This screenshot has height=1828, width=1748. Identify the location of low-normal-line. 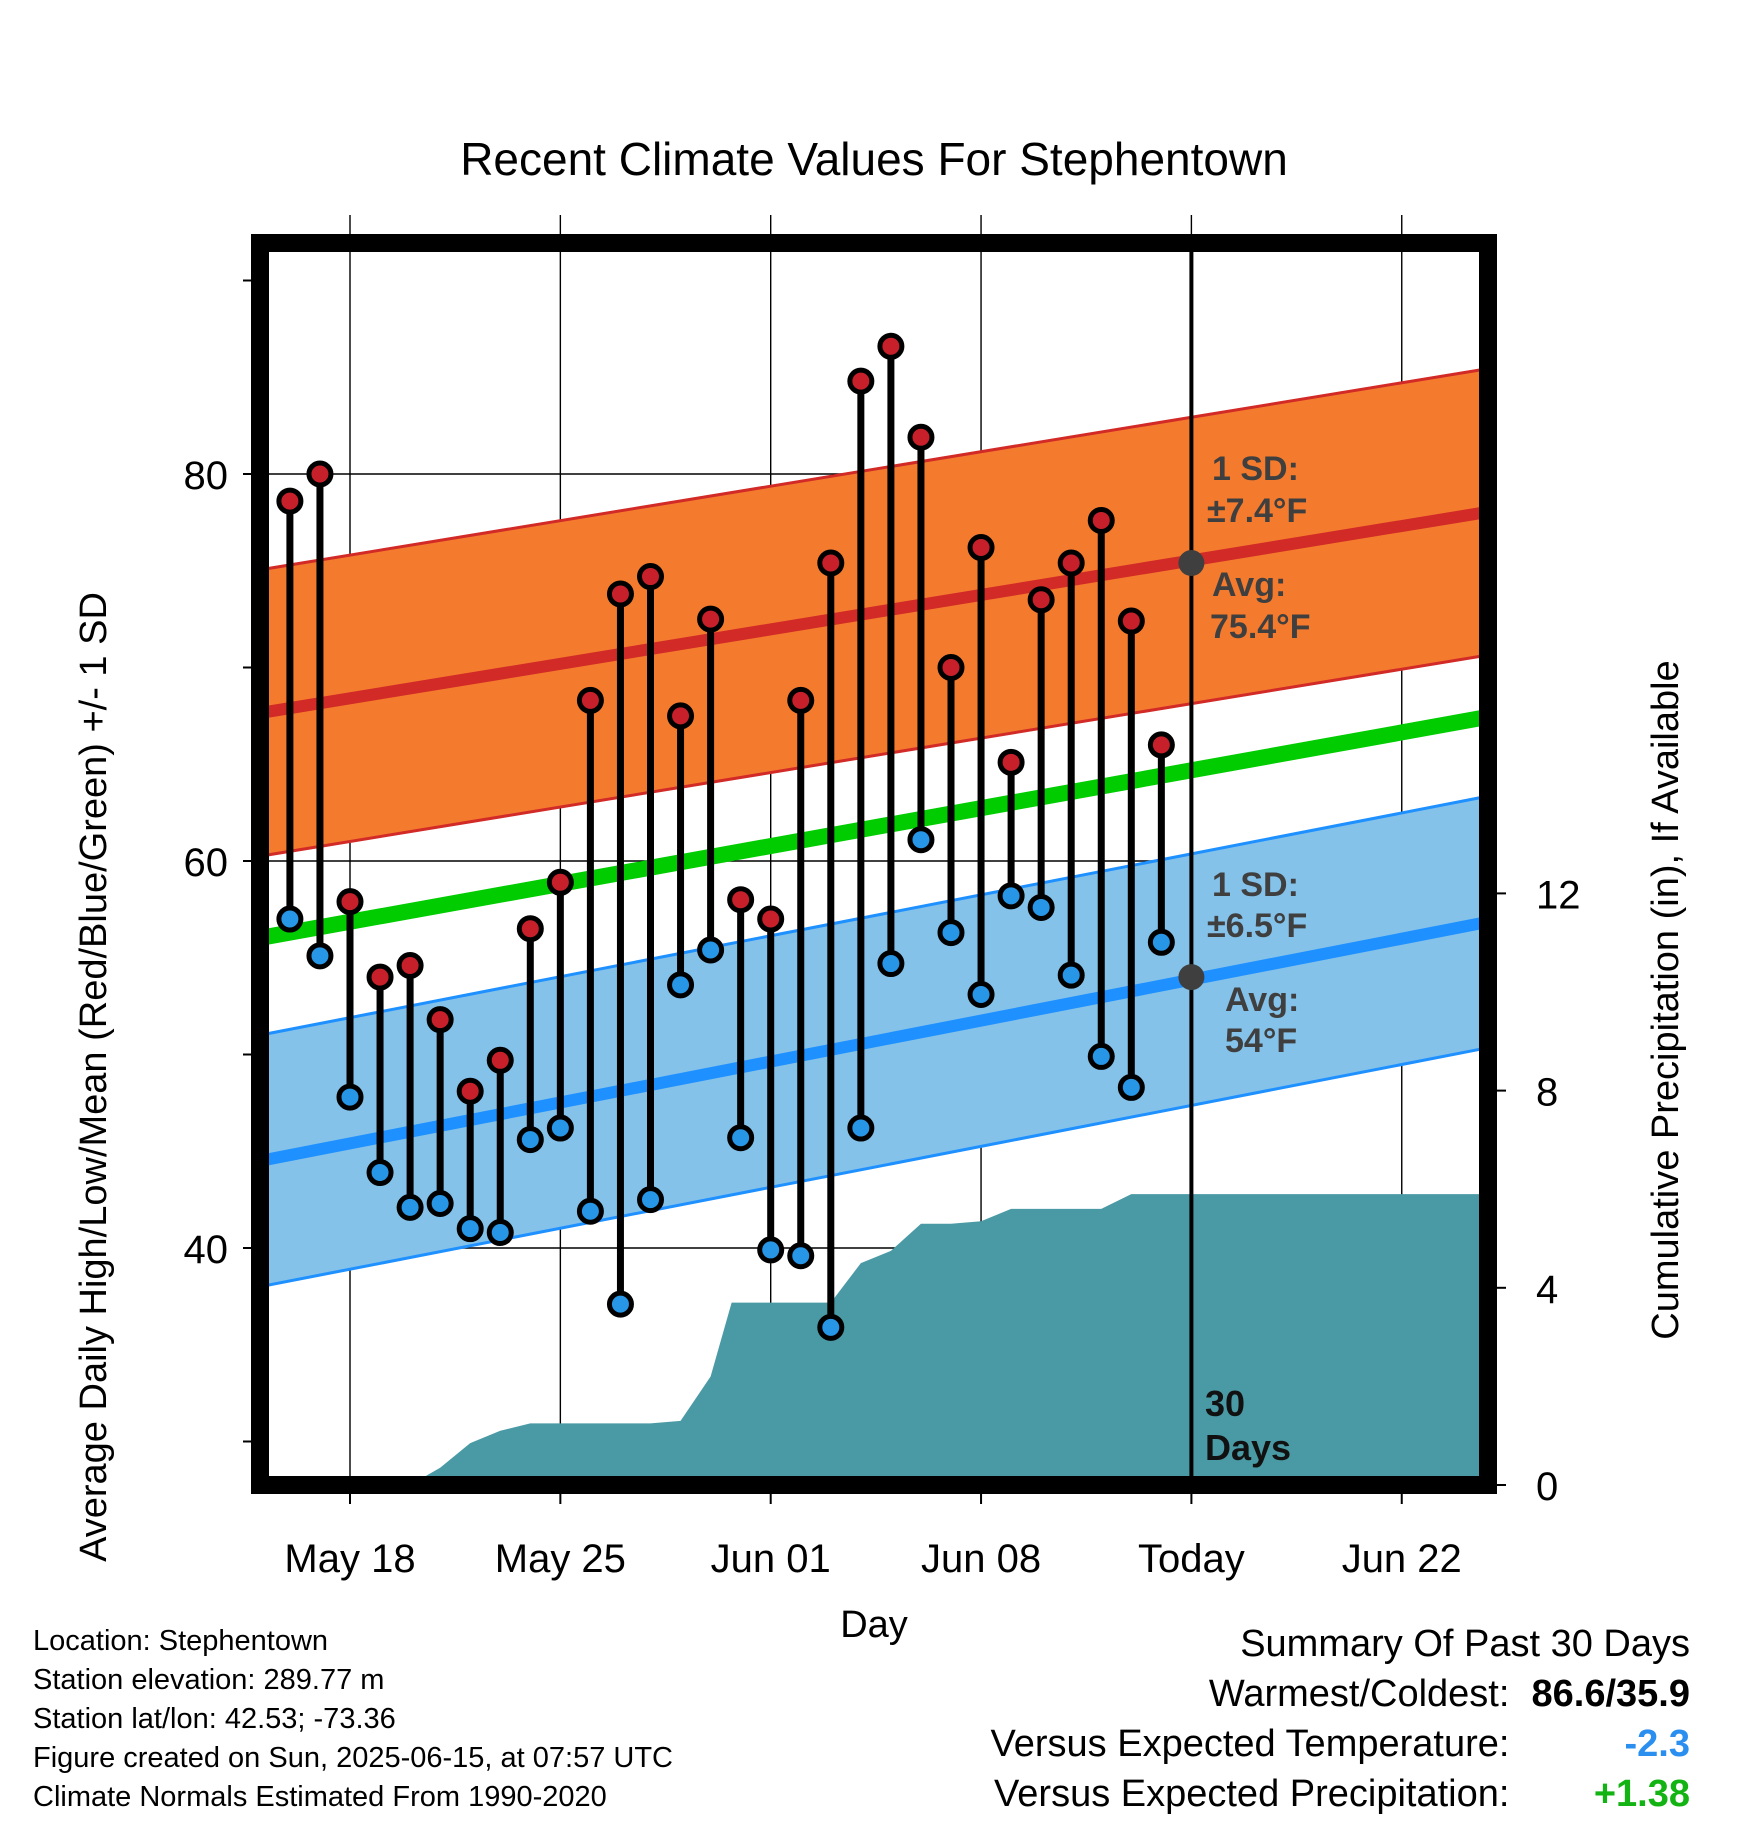
(868, 1043).